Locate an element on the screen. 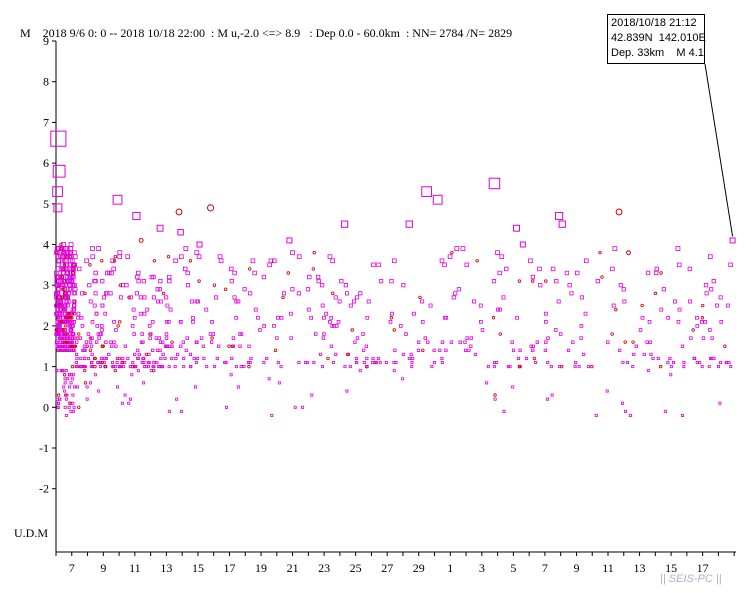  x-tick-label: 11 is located at coordinates (135, 568).